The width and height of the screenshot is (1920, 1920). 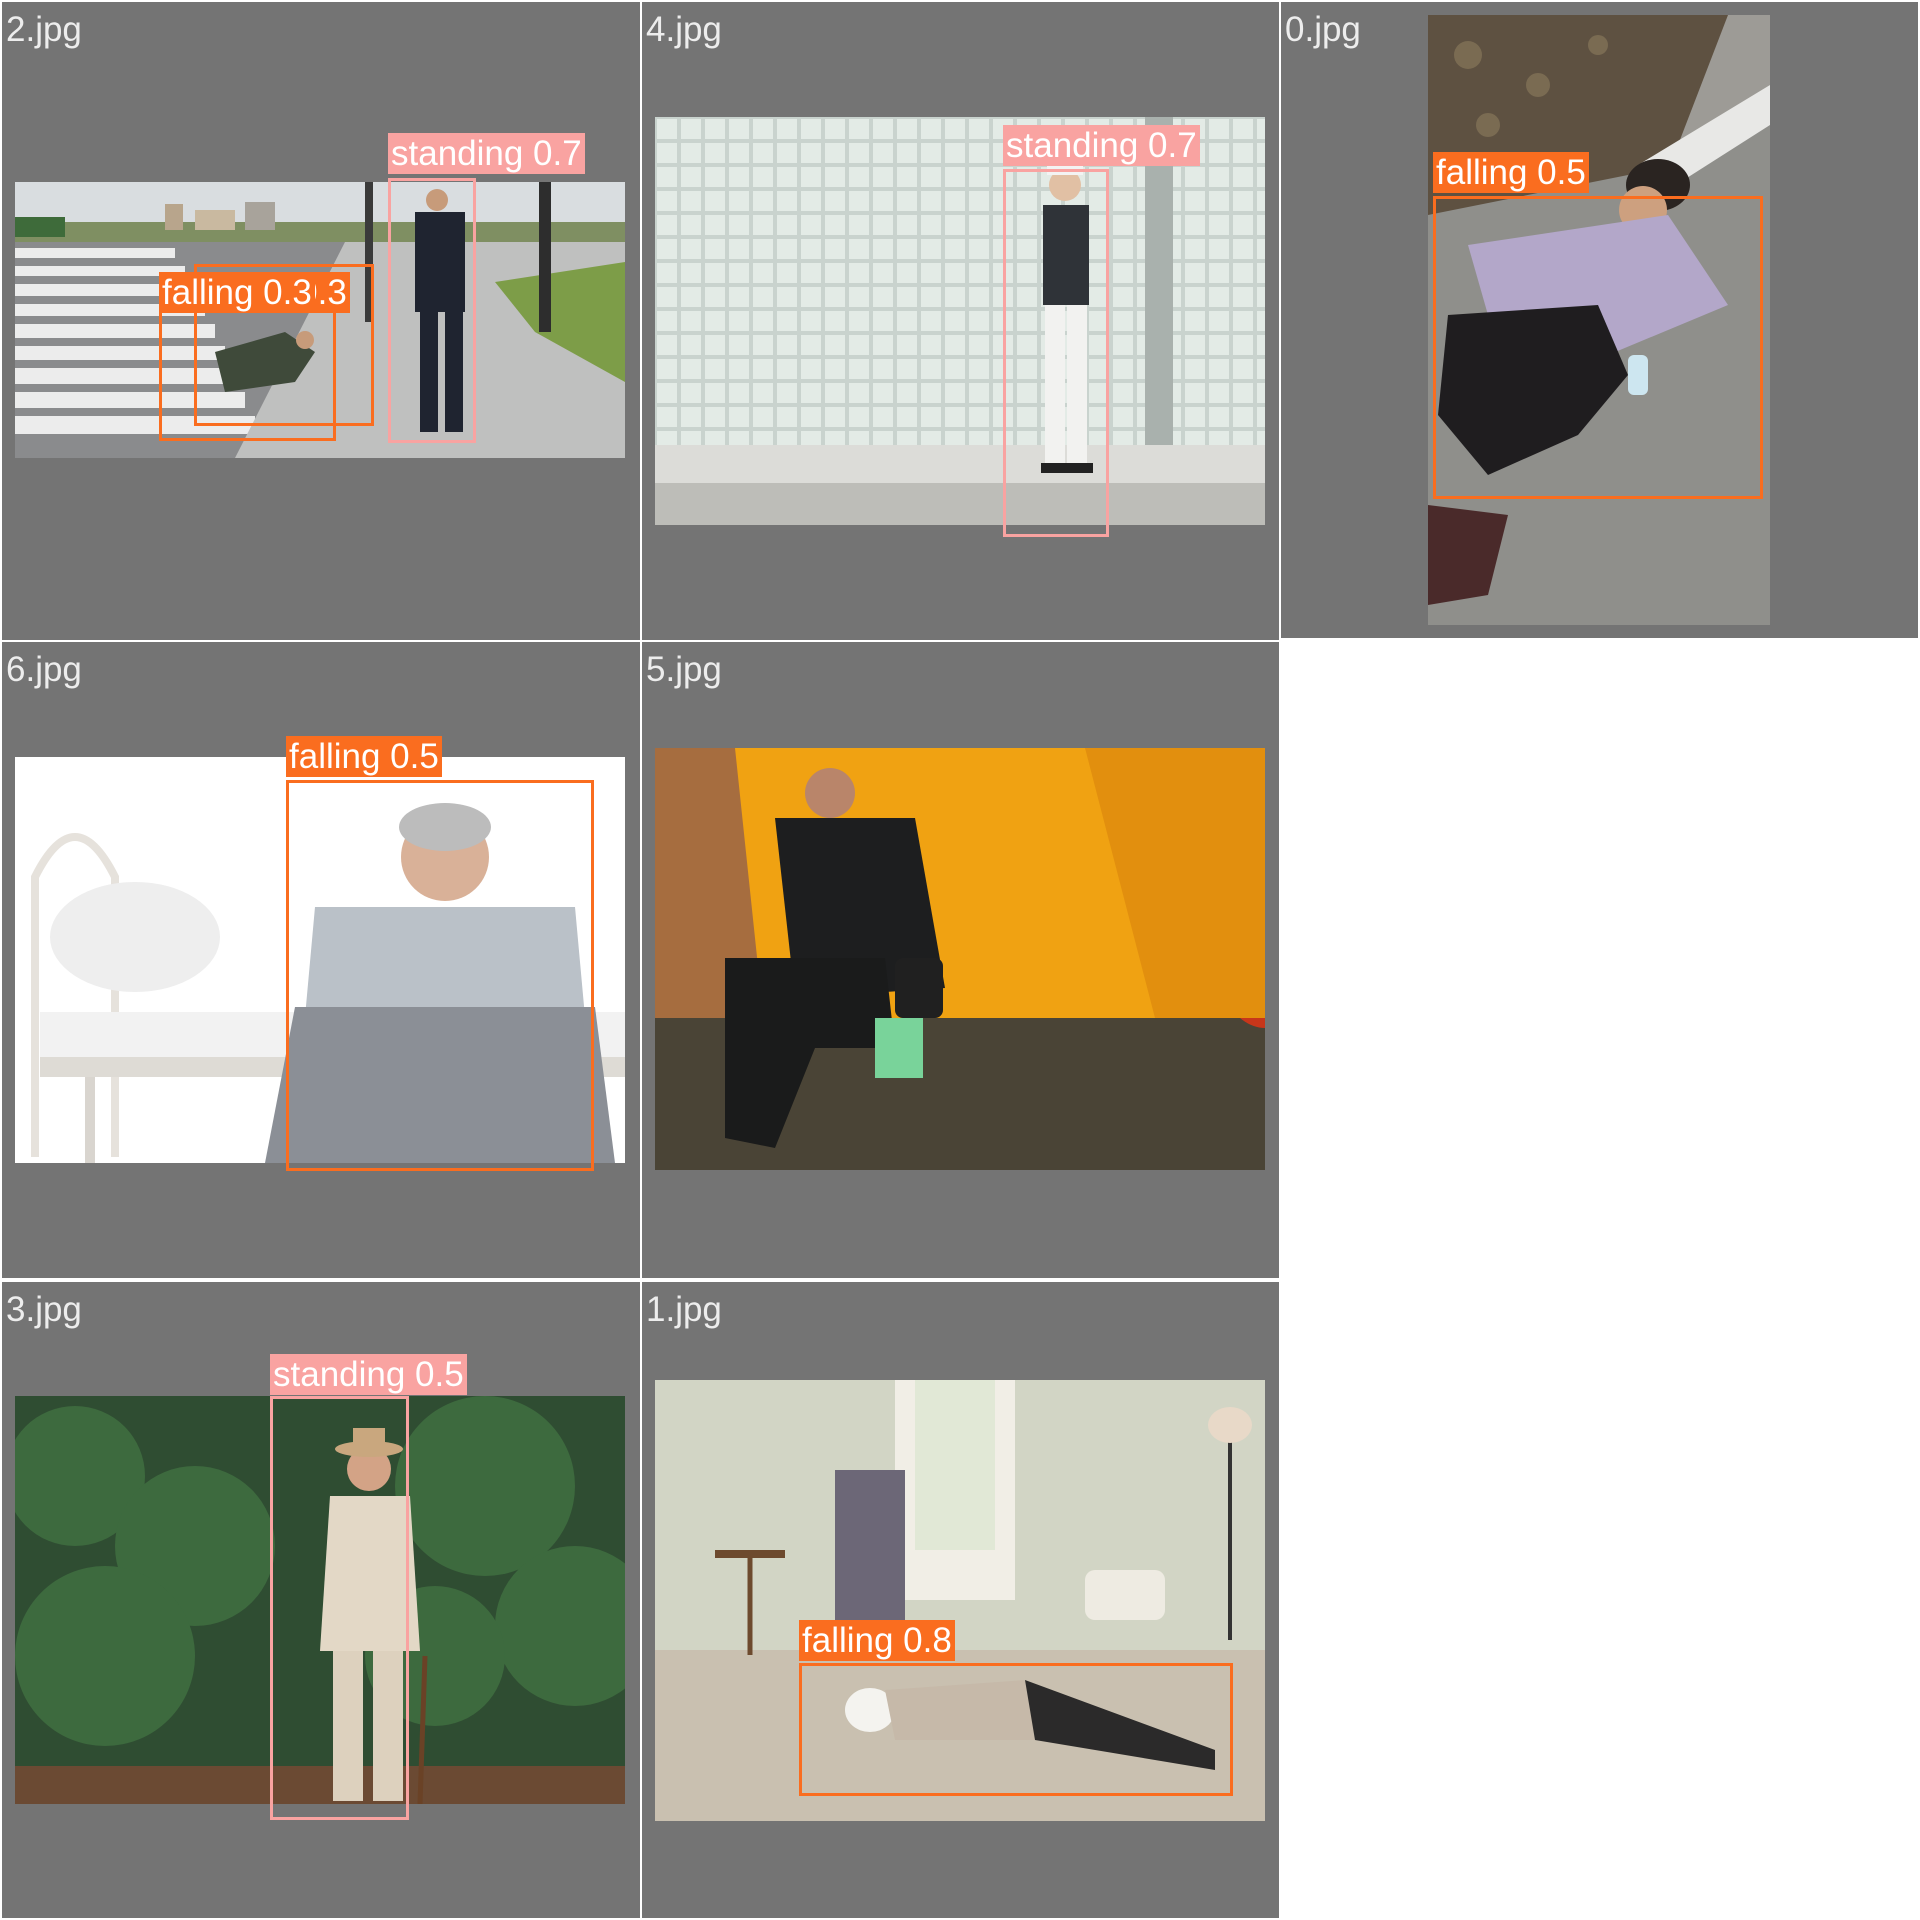 I want to click on filename-label: 0.jpg, so click(x=1323, y=29).